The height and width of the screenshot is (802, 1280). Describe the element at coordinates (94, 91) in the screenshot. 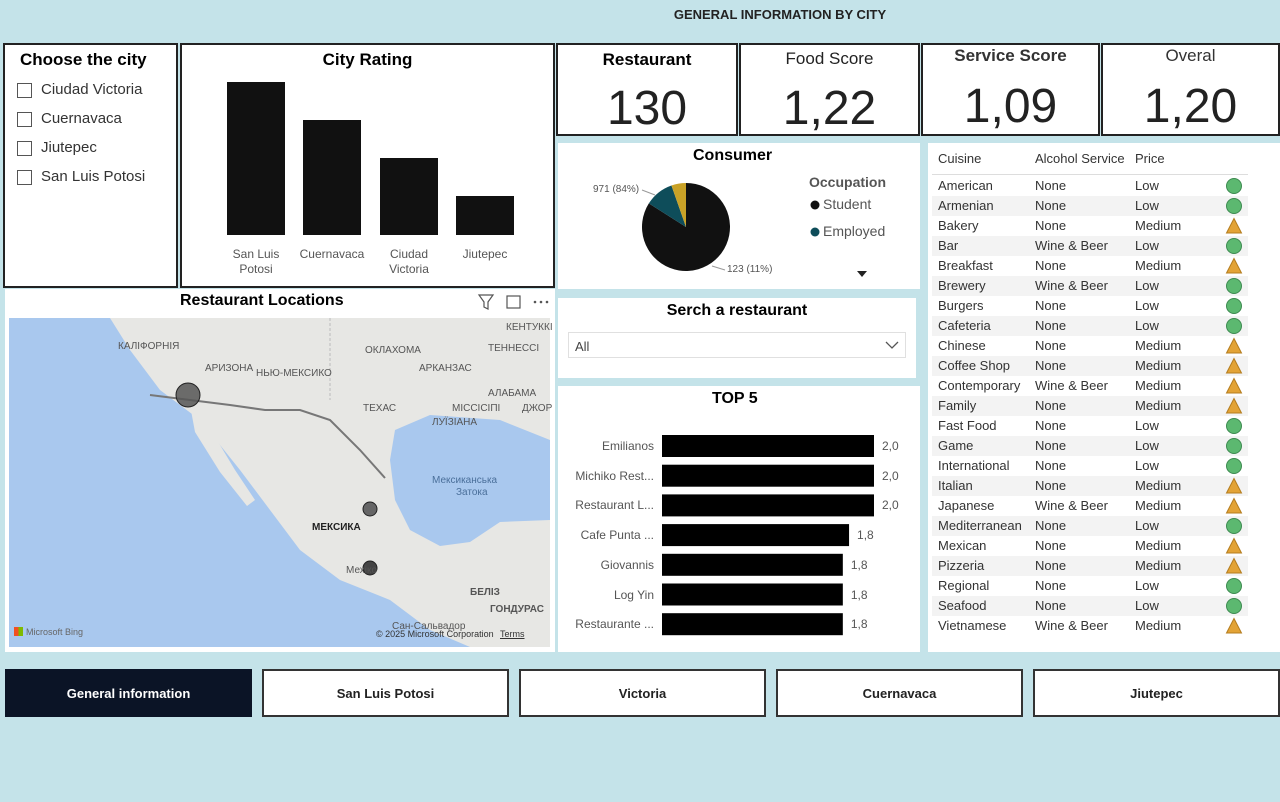

I see `slicer-option: Ciudad Victoria` at that location.